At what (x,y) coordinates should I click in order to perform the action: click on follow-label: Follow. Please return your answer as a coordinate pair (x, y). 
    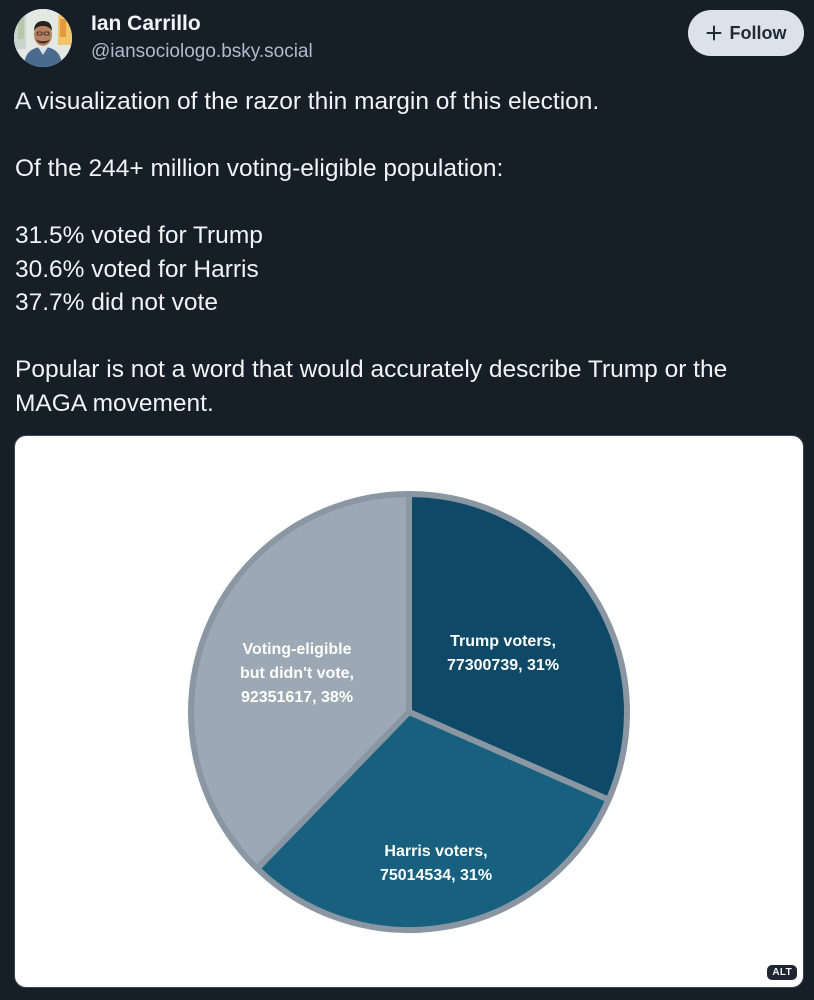
    Looking at the image, I should click on (758, 32).